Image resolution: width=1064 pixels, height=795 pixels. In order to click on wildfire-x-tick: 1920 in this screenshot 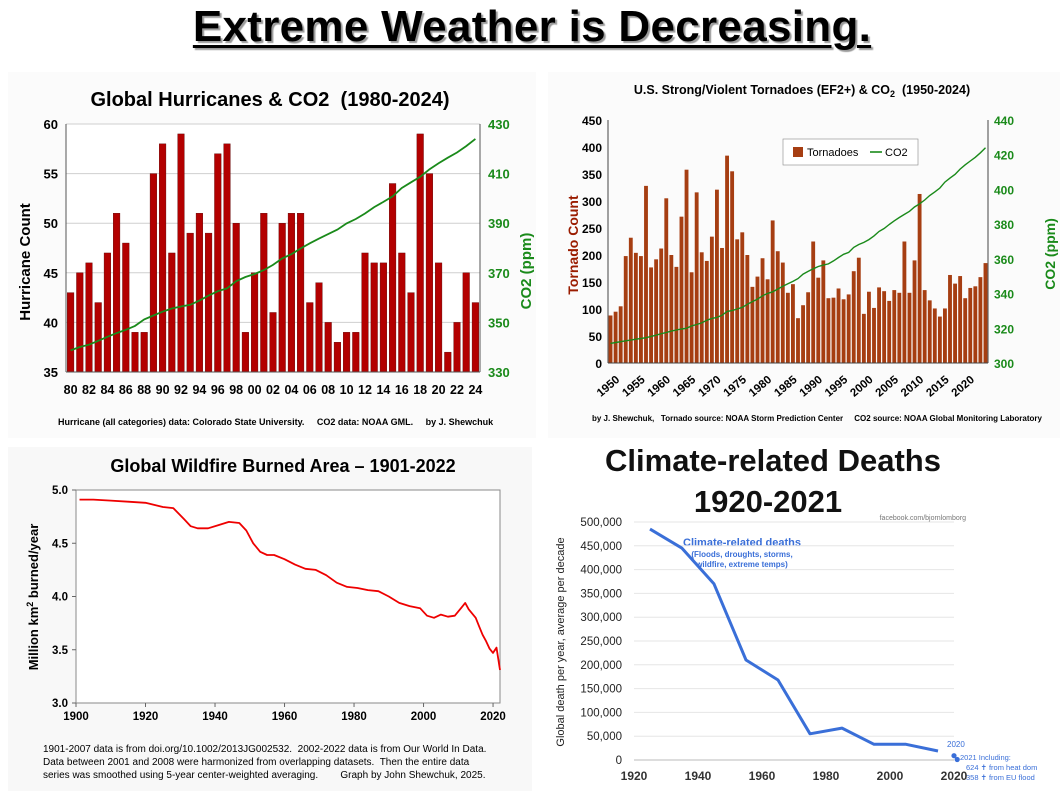, I will do `click(146, 717)`.